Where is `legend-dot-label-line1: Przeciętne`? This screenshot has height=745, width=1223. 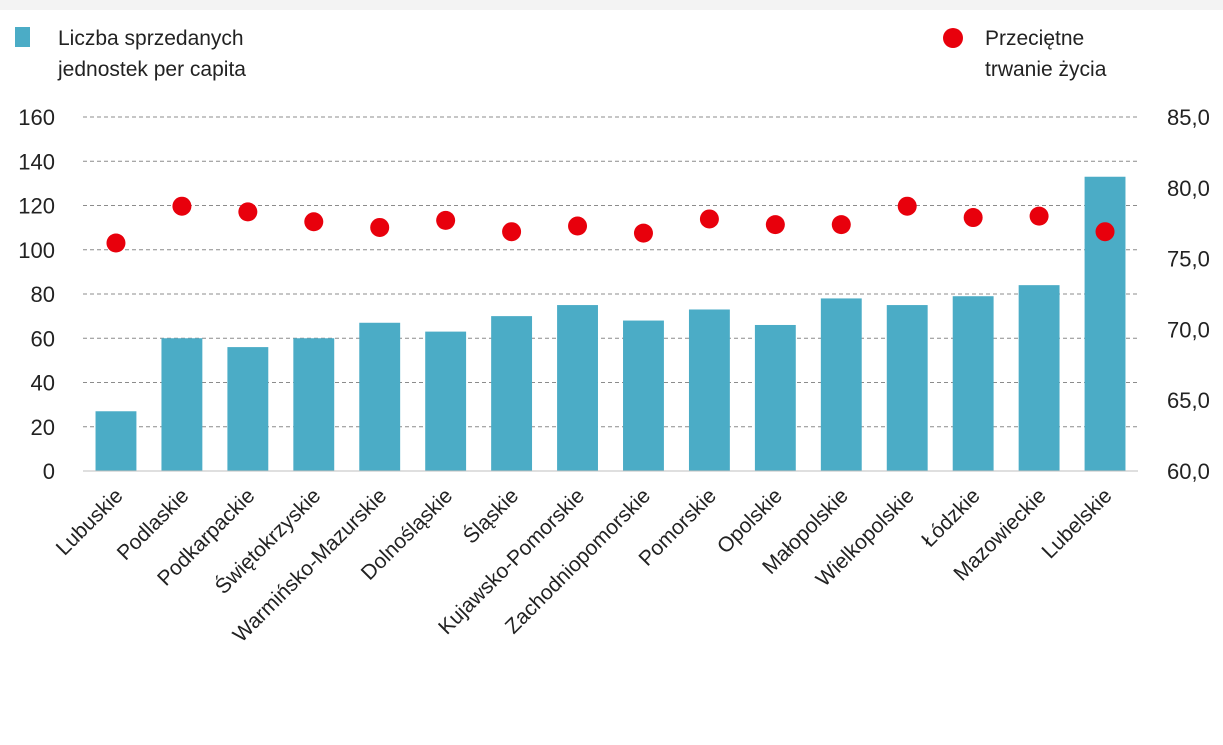 legend-dot-label-line1: Przeciętne is located at coordinates (1035, 38).